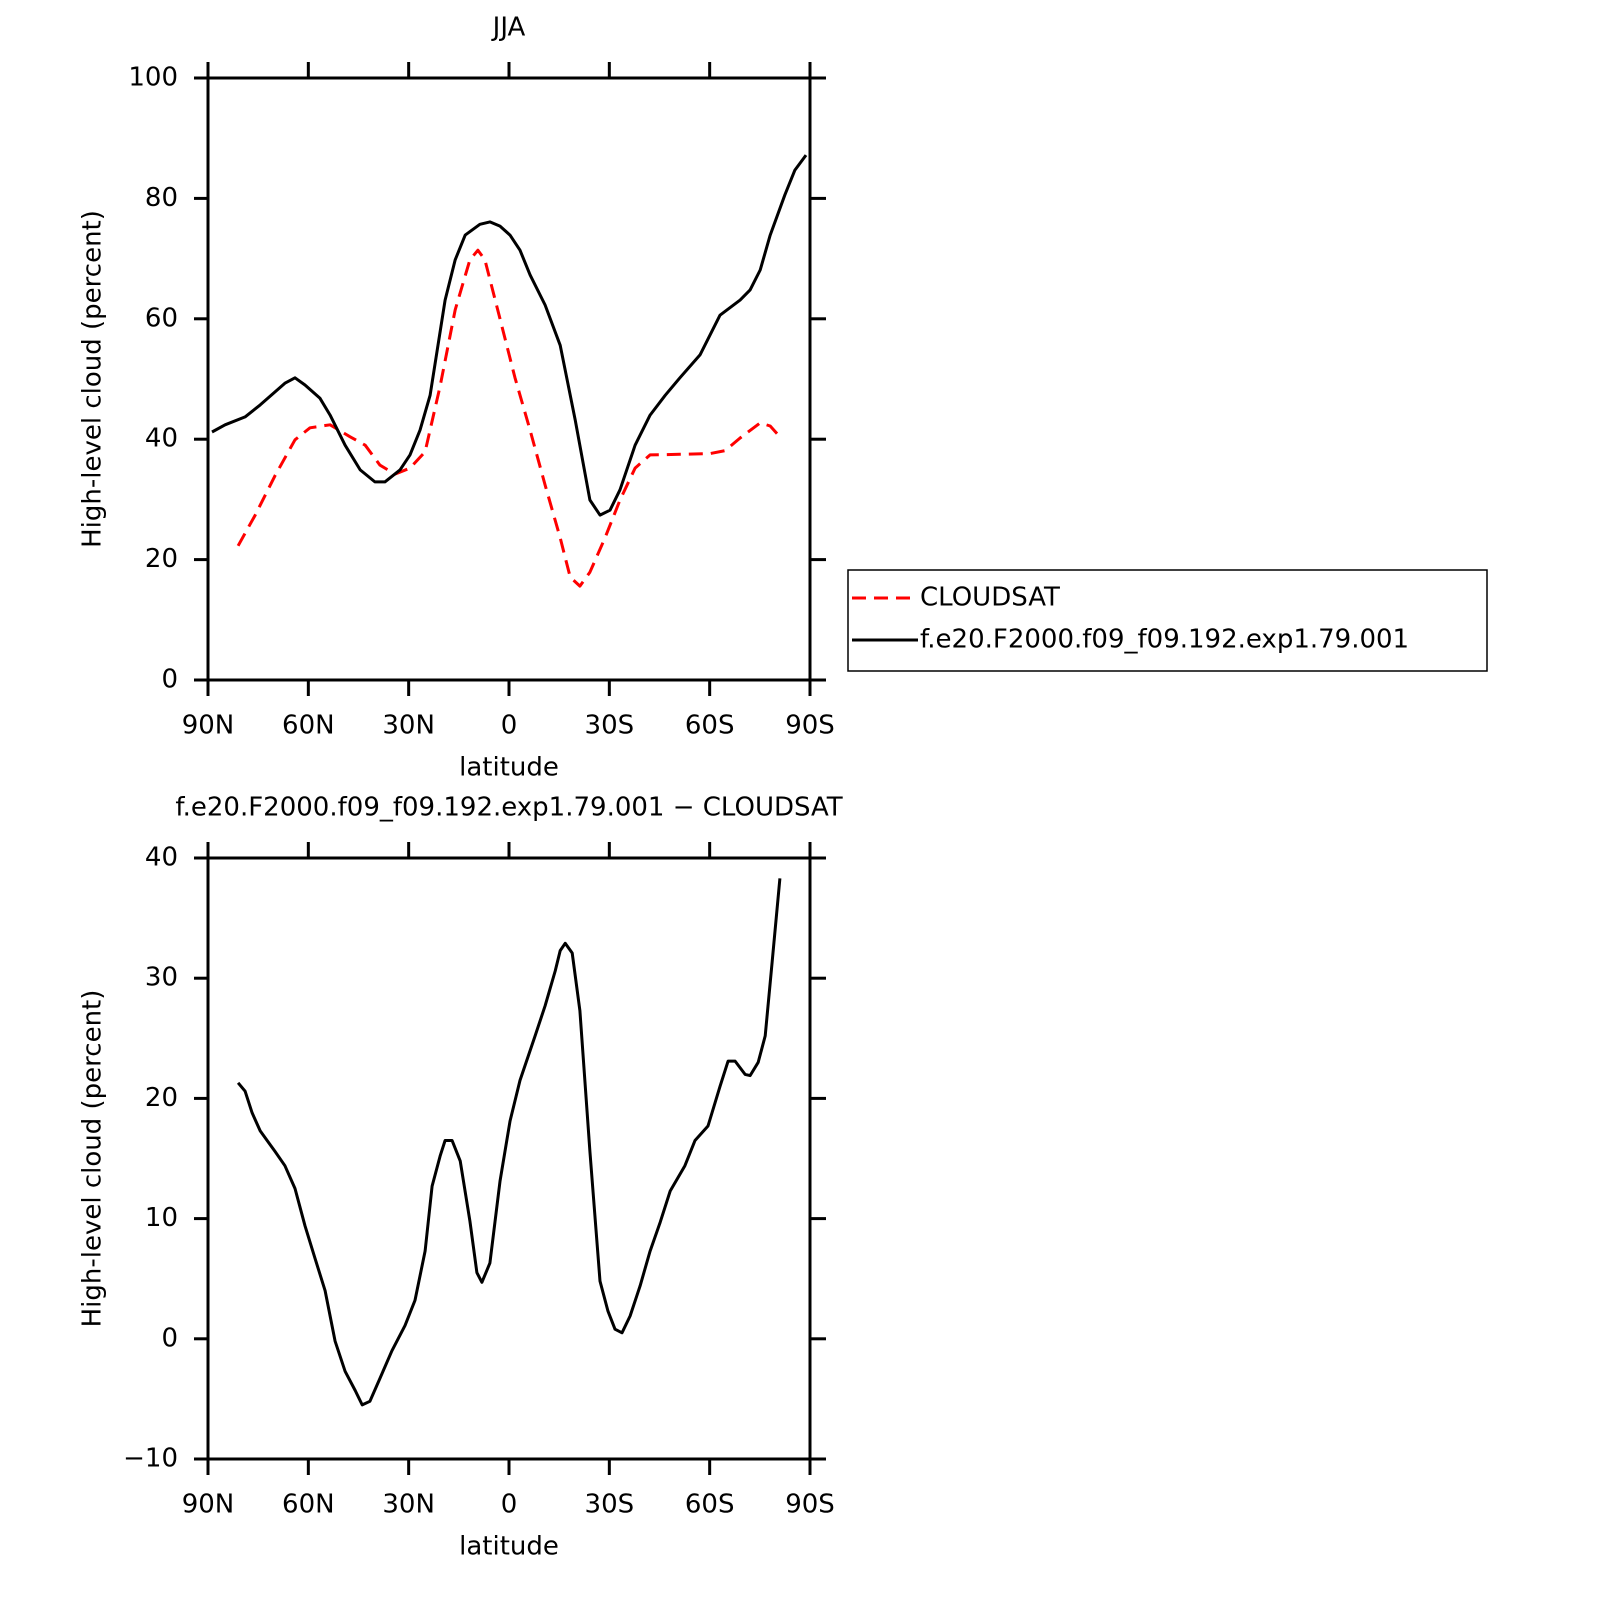  I want to click on y-tick-label: 30, so click(161, 978).